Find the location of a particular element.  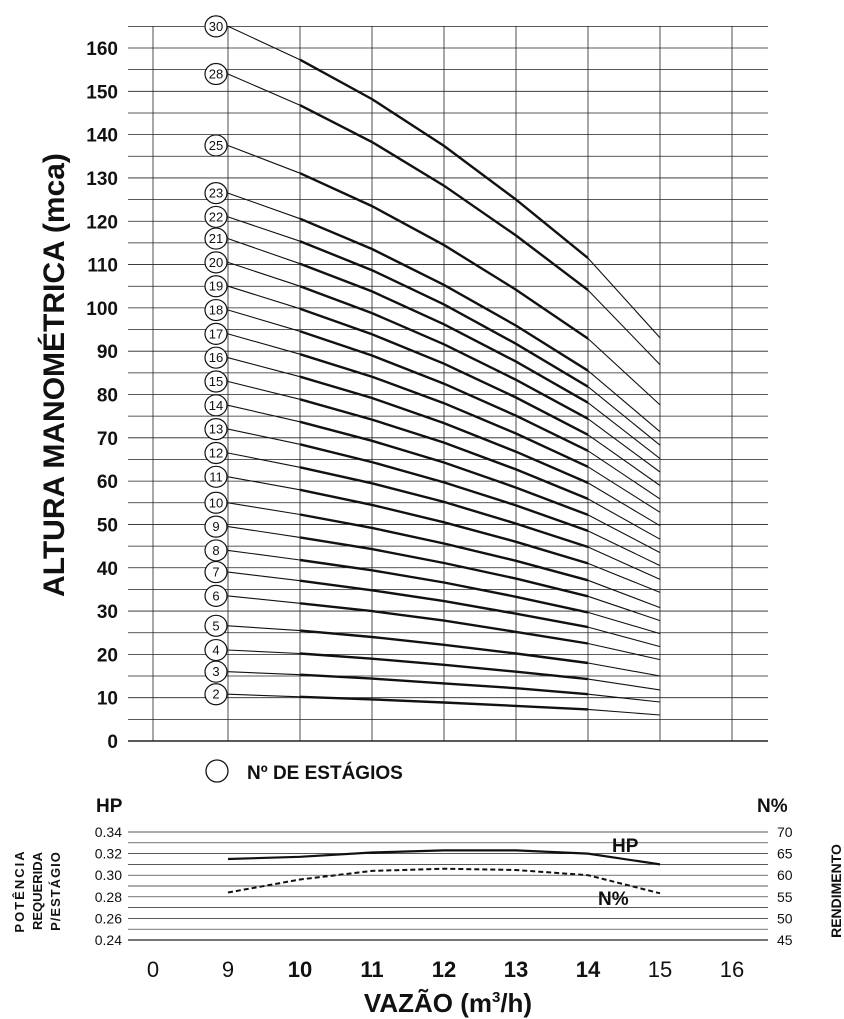

efficiency-axis-unit: N% is located at coordinates (772, 806).